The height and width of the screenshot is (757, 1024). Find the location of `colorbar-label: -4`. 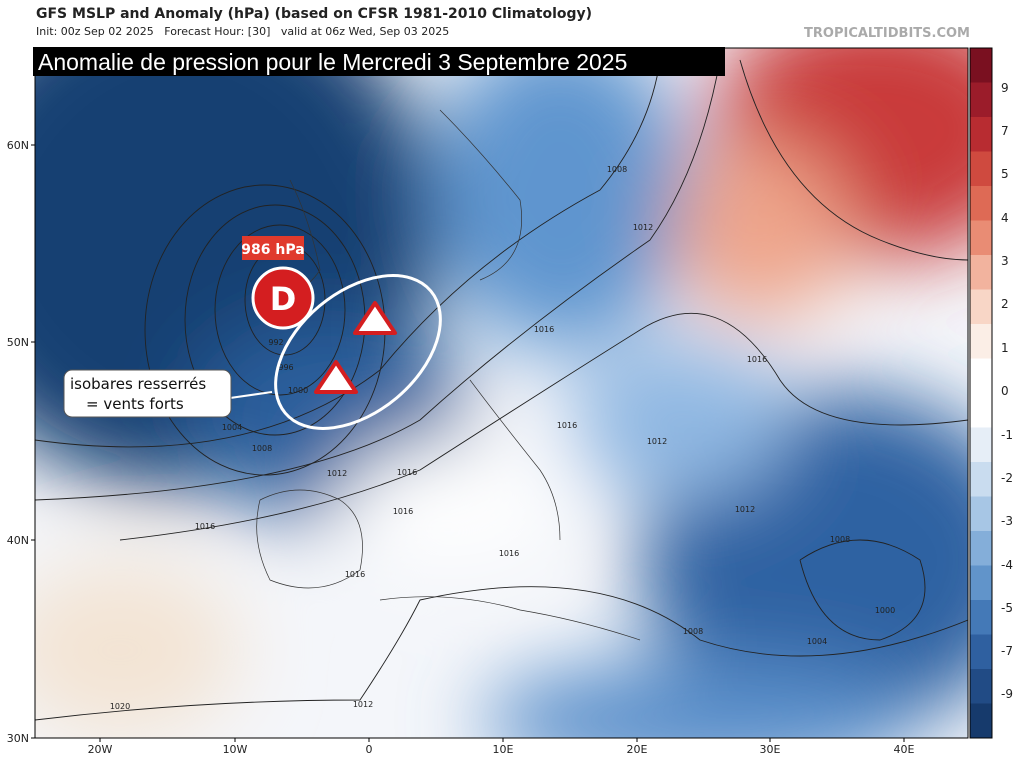

colorbar-label: -4 is located at coordinates (1007, 565).